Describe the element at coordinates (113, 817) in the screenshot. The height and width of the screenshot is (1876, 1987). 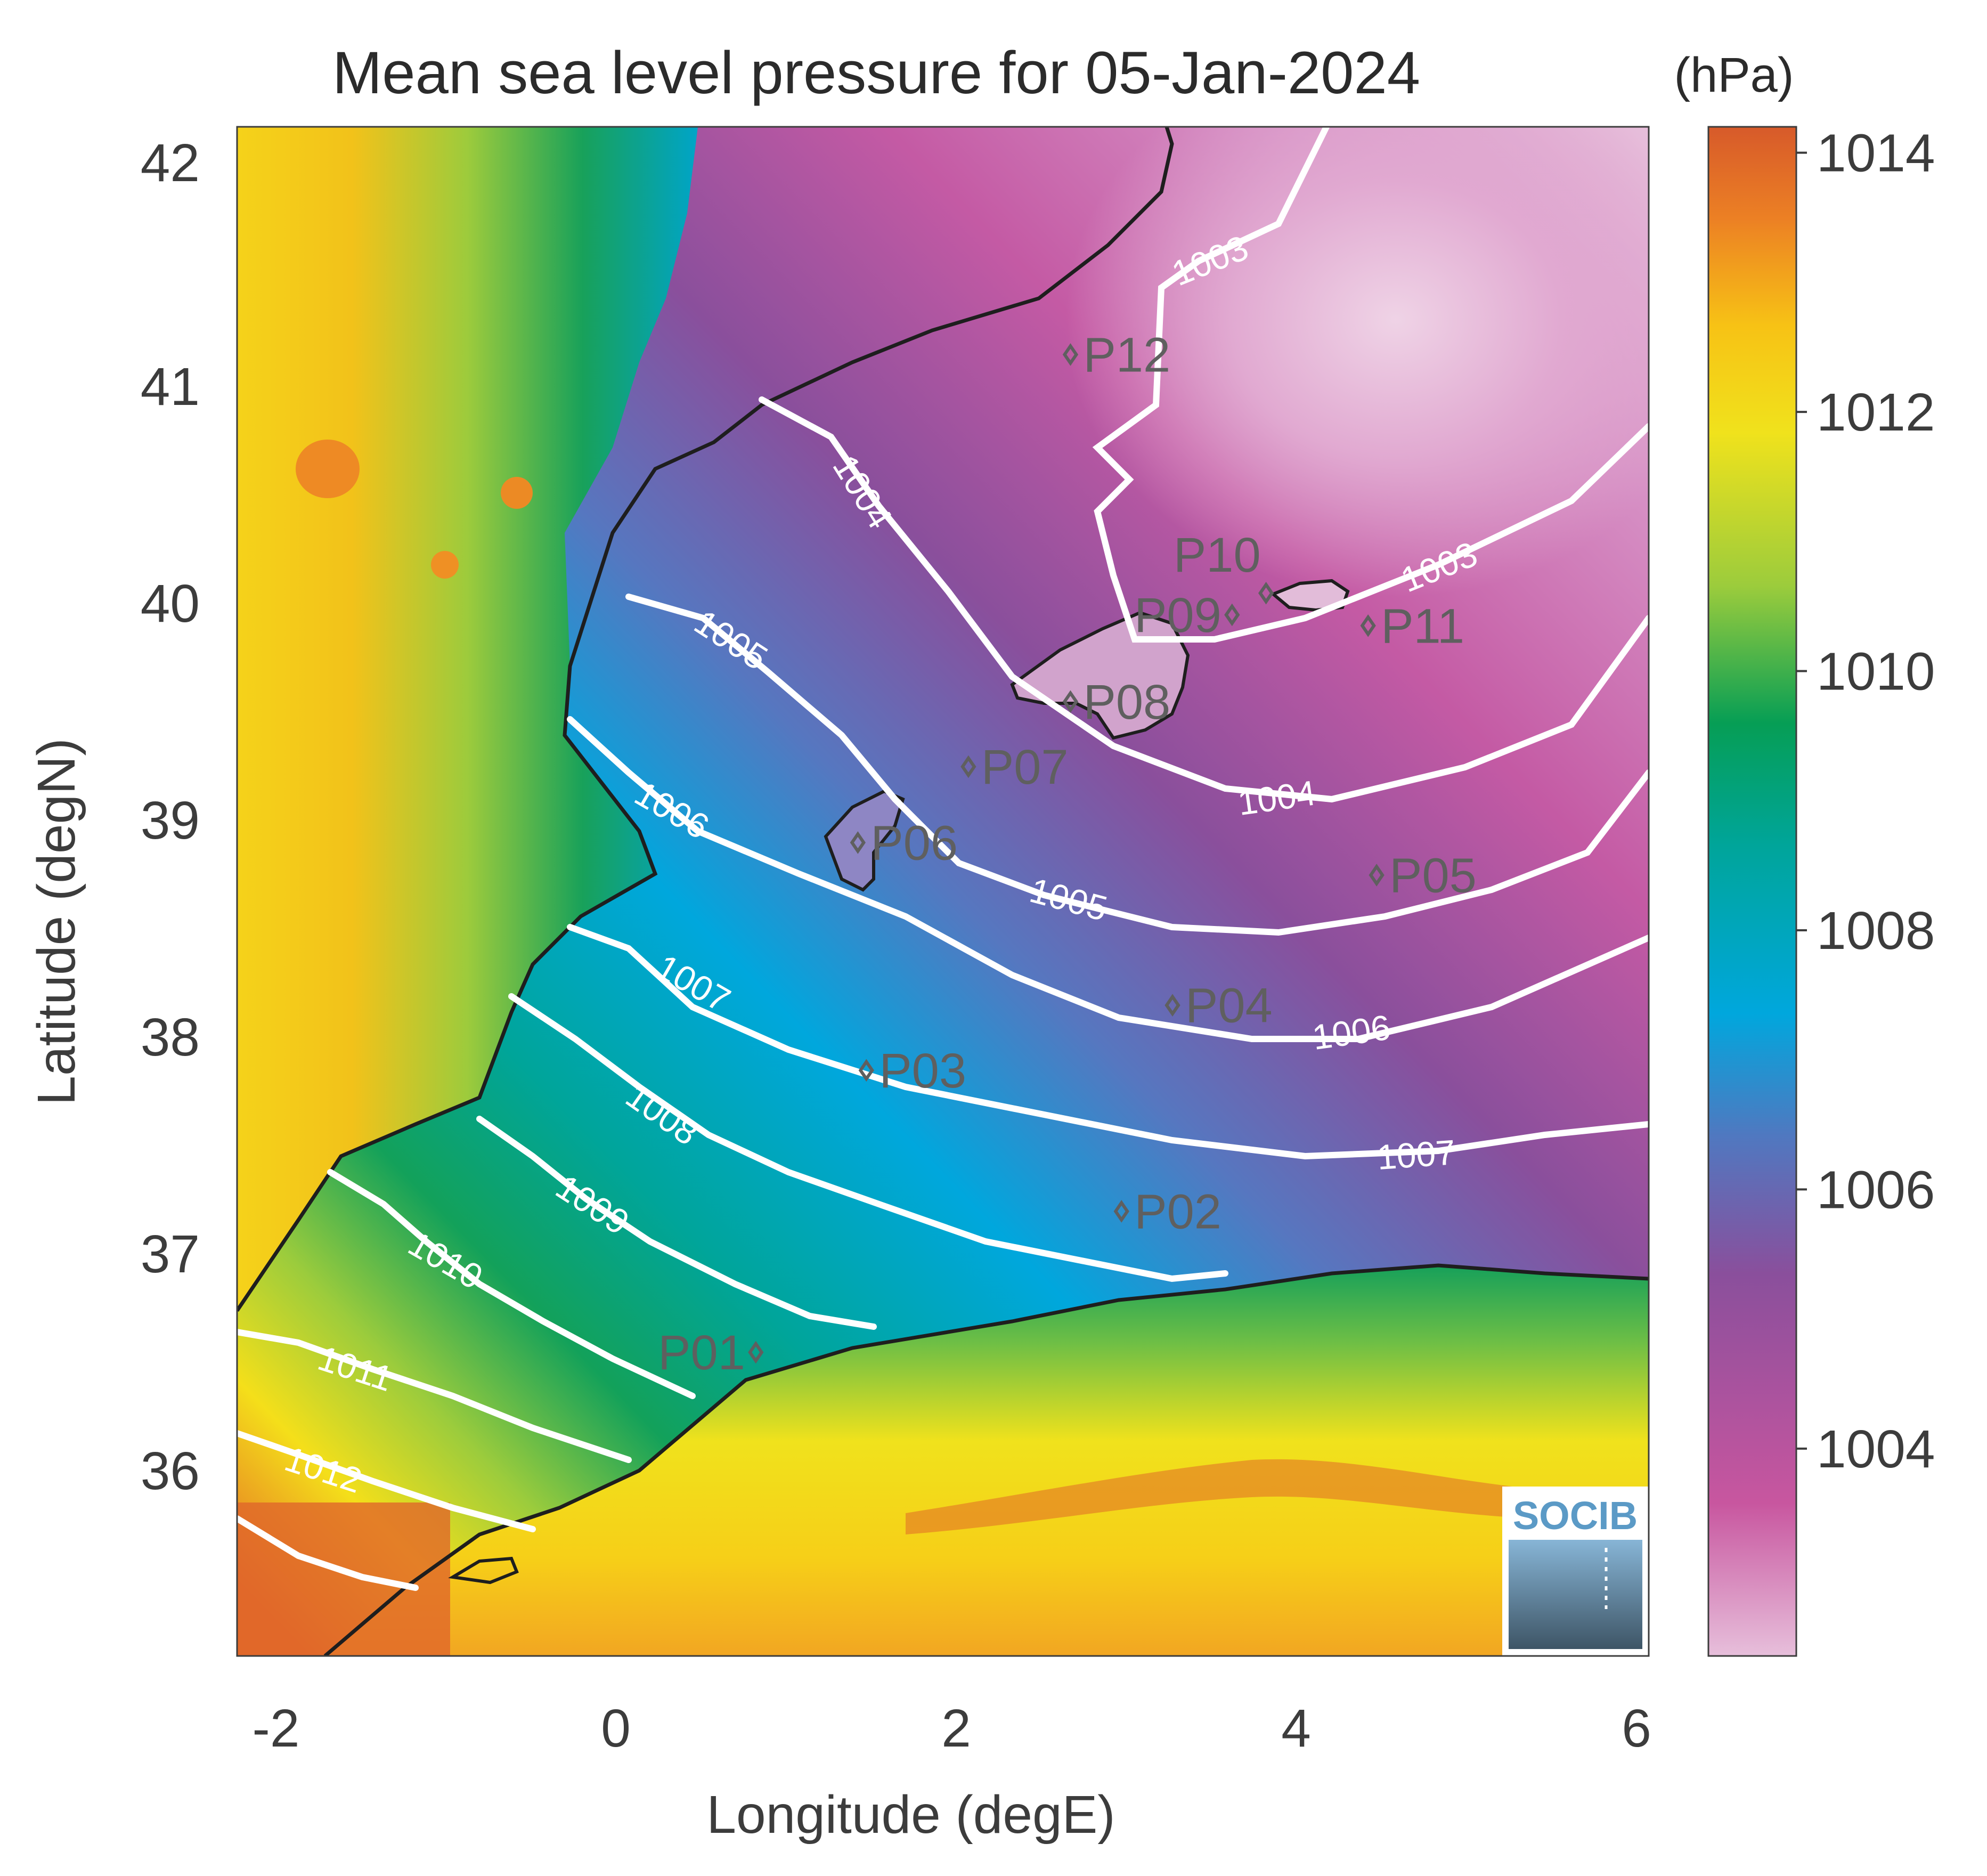
I see `y-axis: 36 37 38 39 40 41 42 Latitude (degN)` at that location.